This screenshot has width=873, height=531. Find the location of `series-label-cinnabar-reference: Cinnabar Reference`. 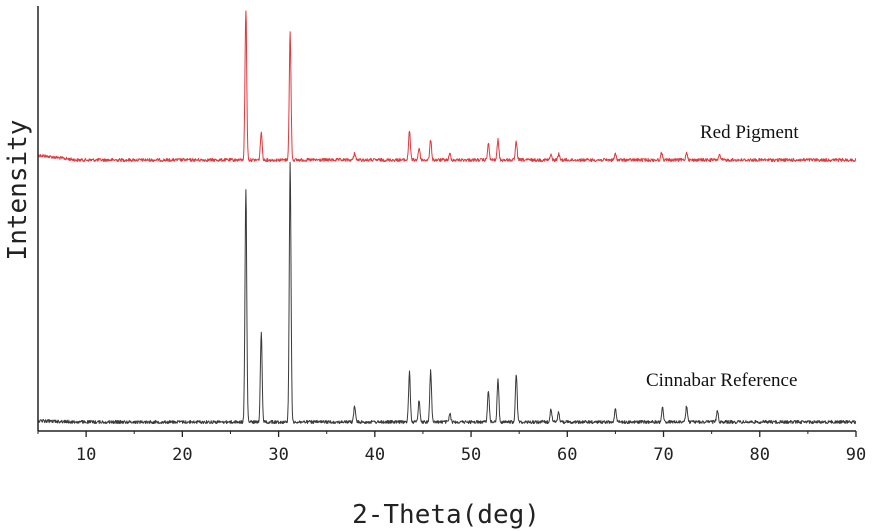

series-label-cinnabar-reference: Cinnabar Reference is located at coordinates (721, 380).